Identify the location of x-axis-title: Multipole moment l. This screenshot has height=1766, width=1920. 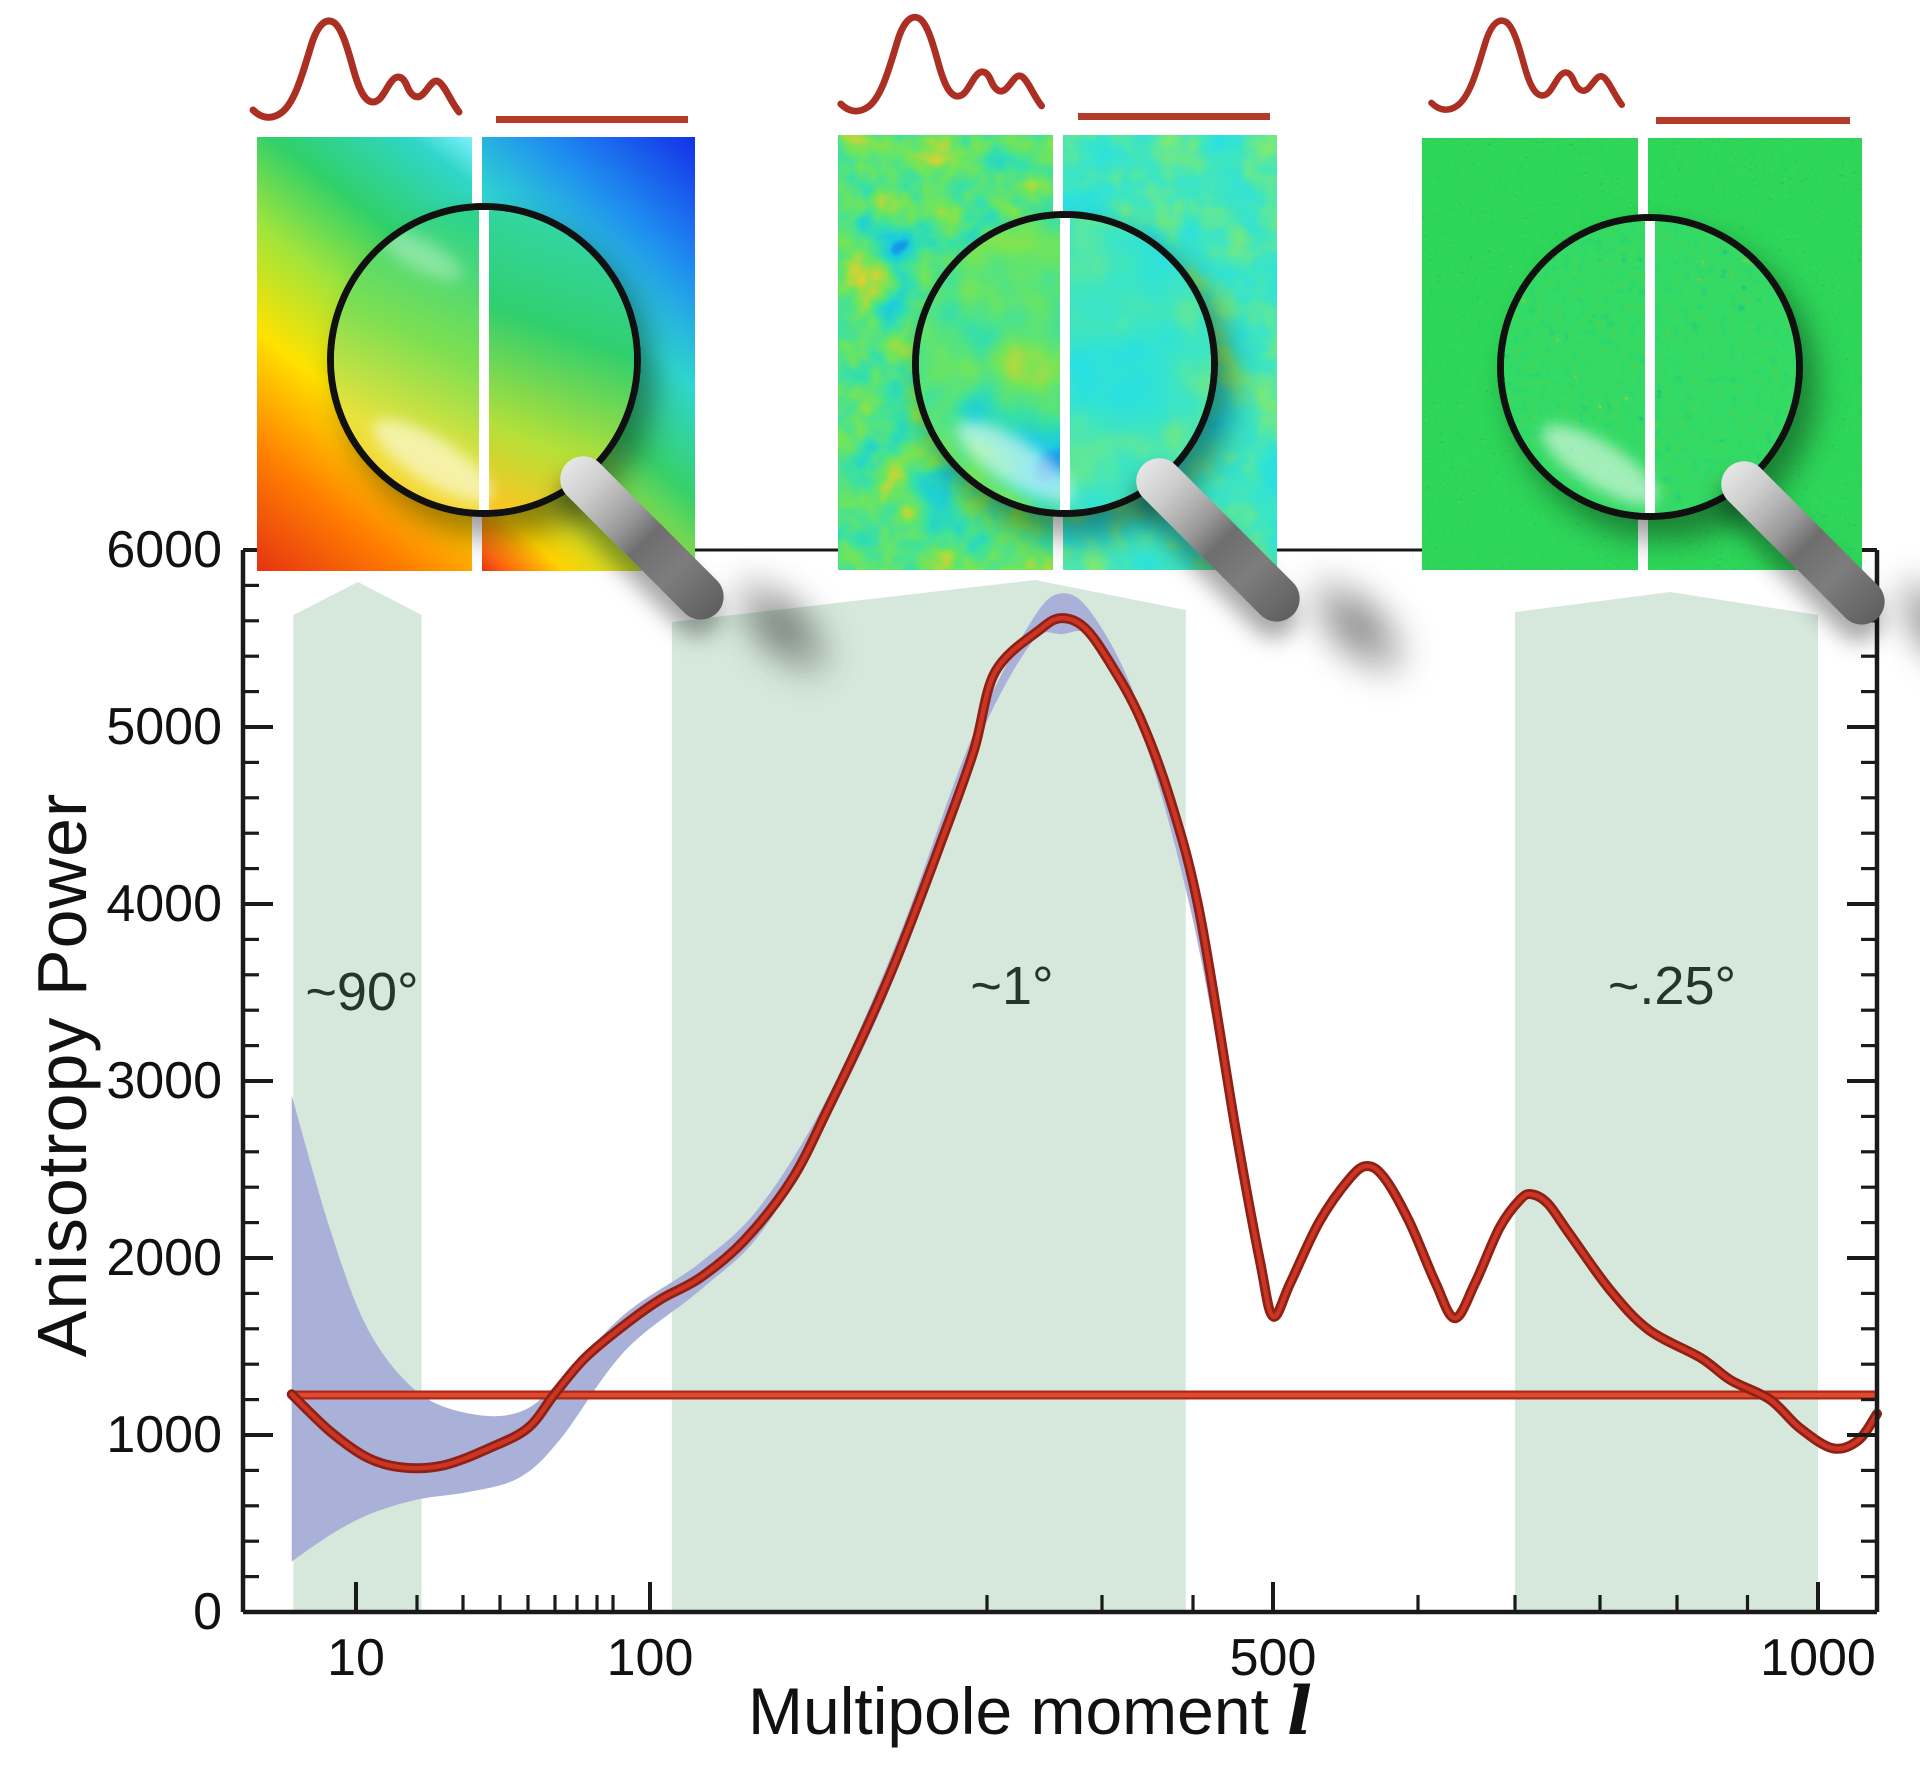
(1030, 1711).